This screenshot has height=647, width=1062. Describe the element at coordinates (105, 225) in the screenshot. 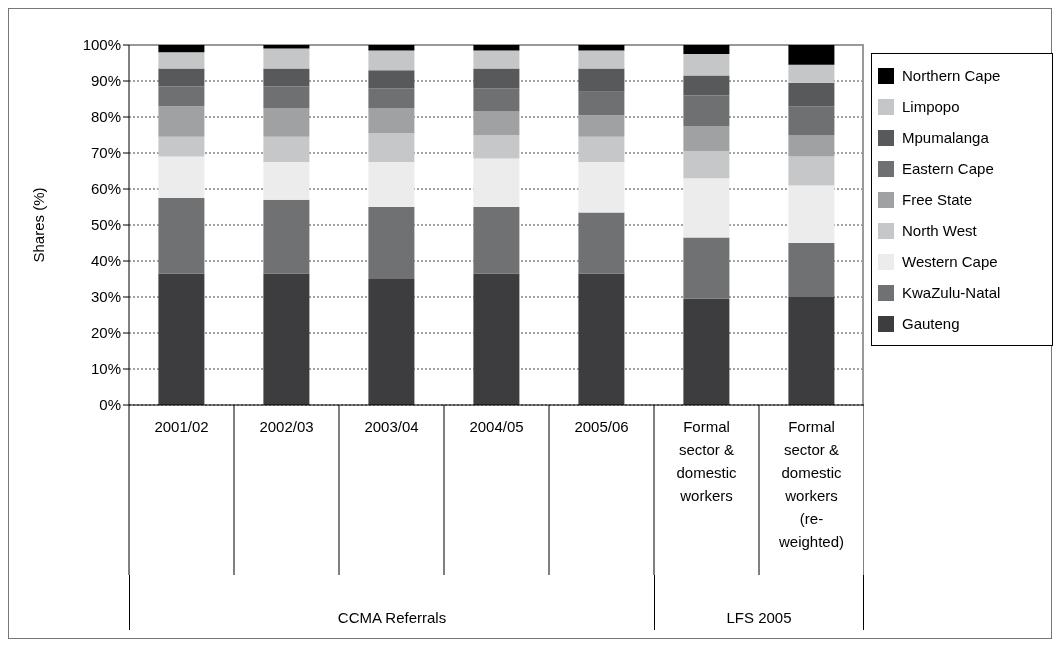

I see `y-tick-label: 50%` at that location.